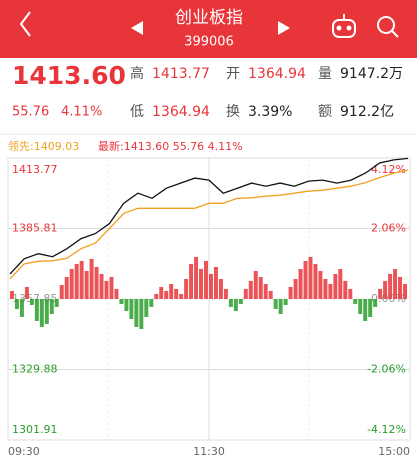 The width and height of the screenshot is (417, 466). Describe the element at coordinates (137, 73) in the screenshot. I see `stat-label: 高` at that location.